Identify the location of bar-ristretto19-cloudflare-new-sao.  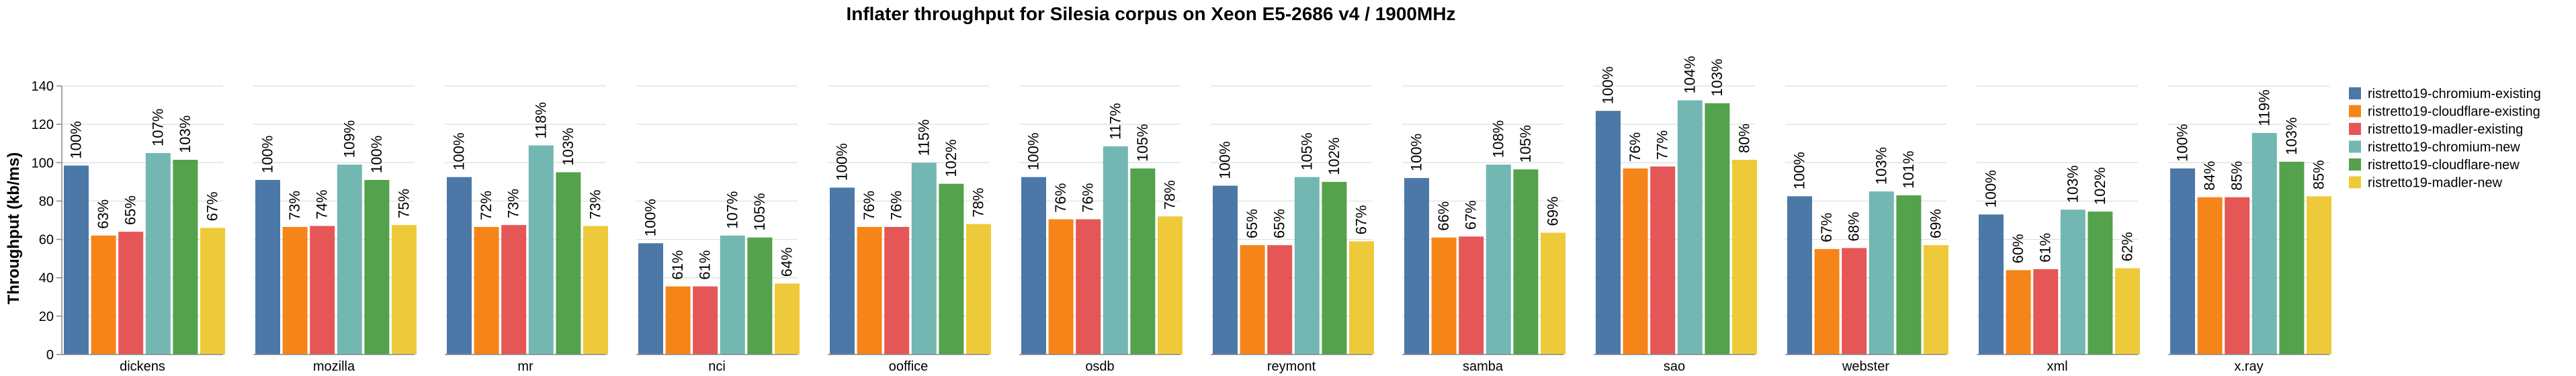
(1717, 229).